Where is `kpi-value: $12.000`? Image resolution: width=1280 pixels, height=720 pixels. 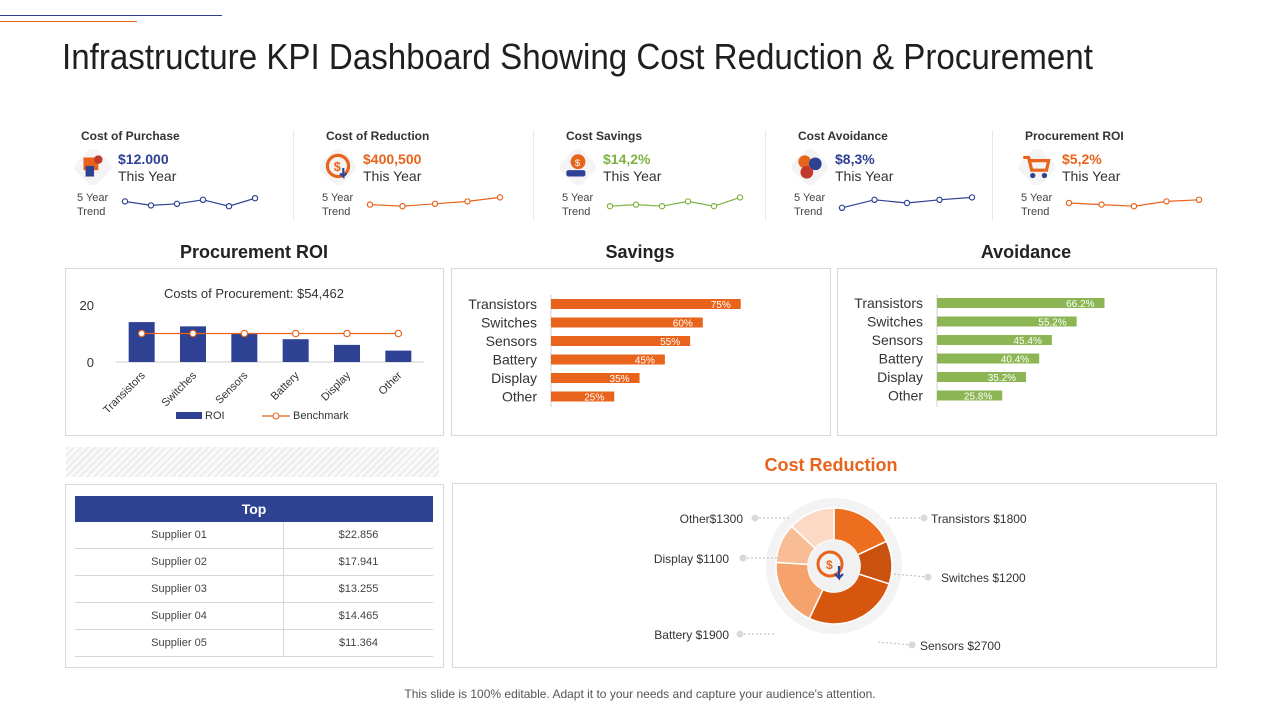
kpi-value: $12.000 is located at coordinates (143, 159).